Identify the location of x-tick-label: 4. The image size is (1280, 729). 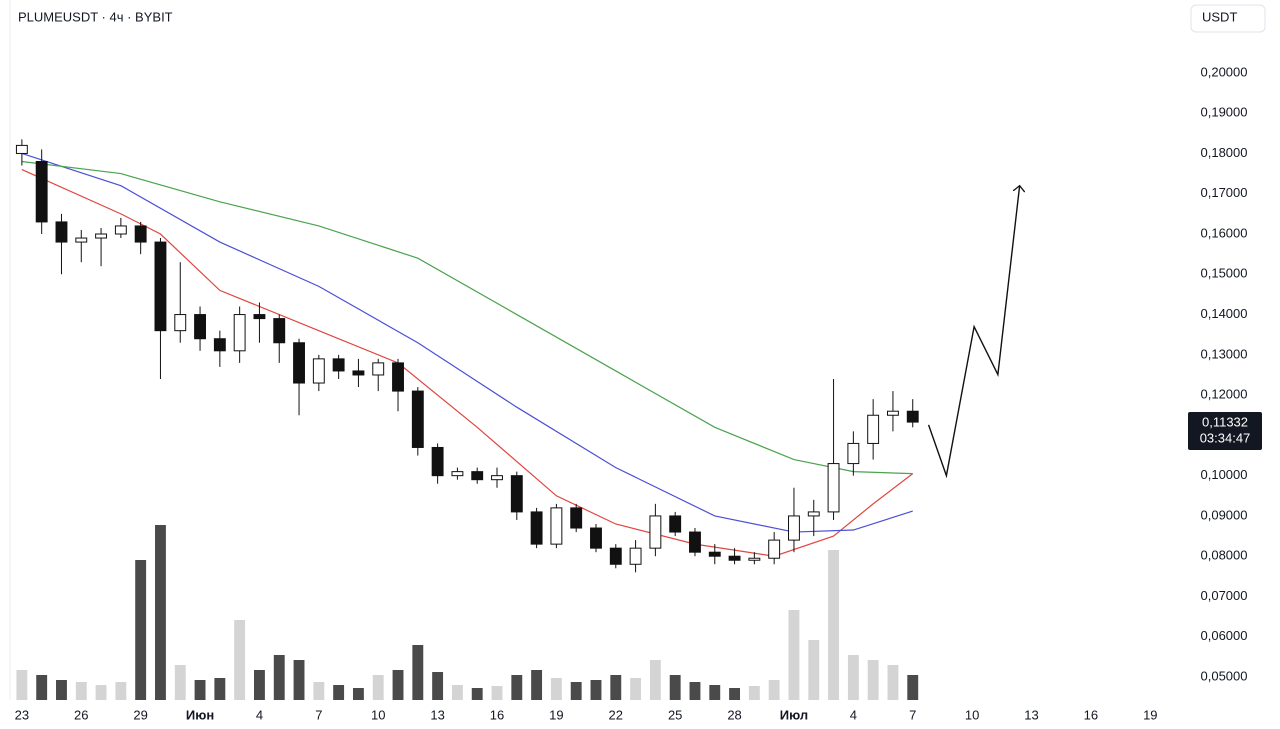
(259, 714).